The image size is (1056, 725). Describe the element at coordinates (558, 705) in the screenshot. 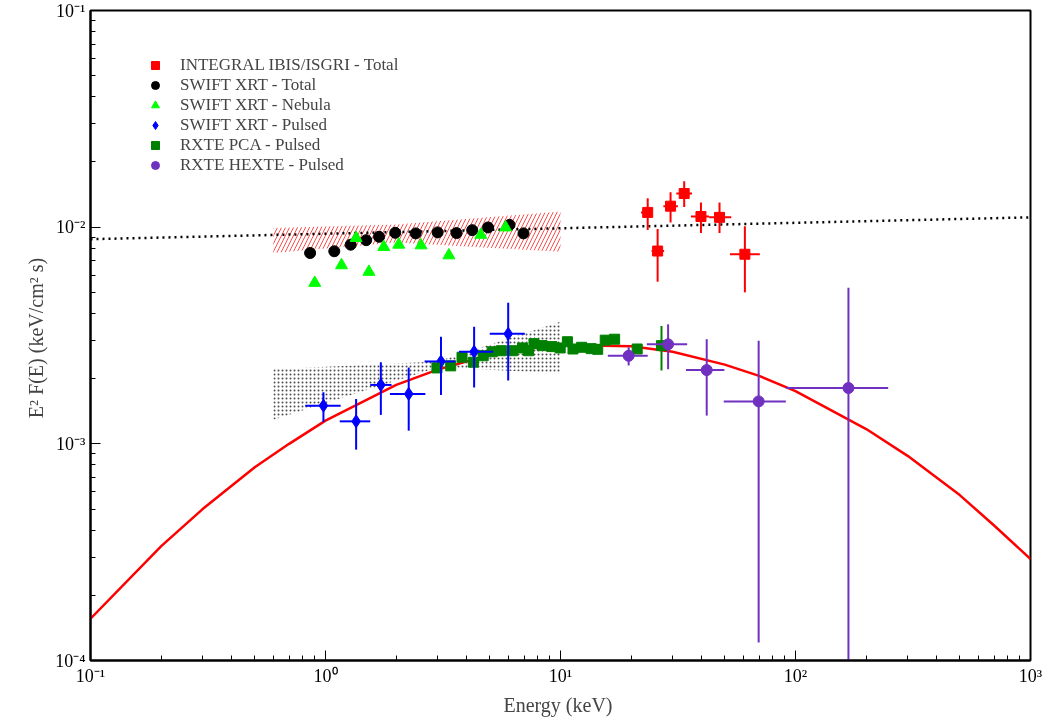

I see `x-axis-title: Energy (keV)` at that location.